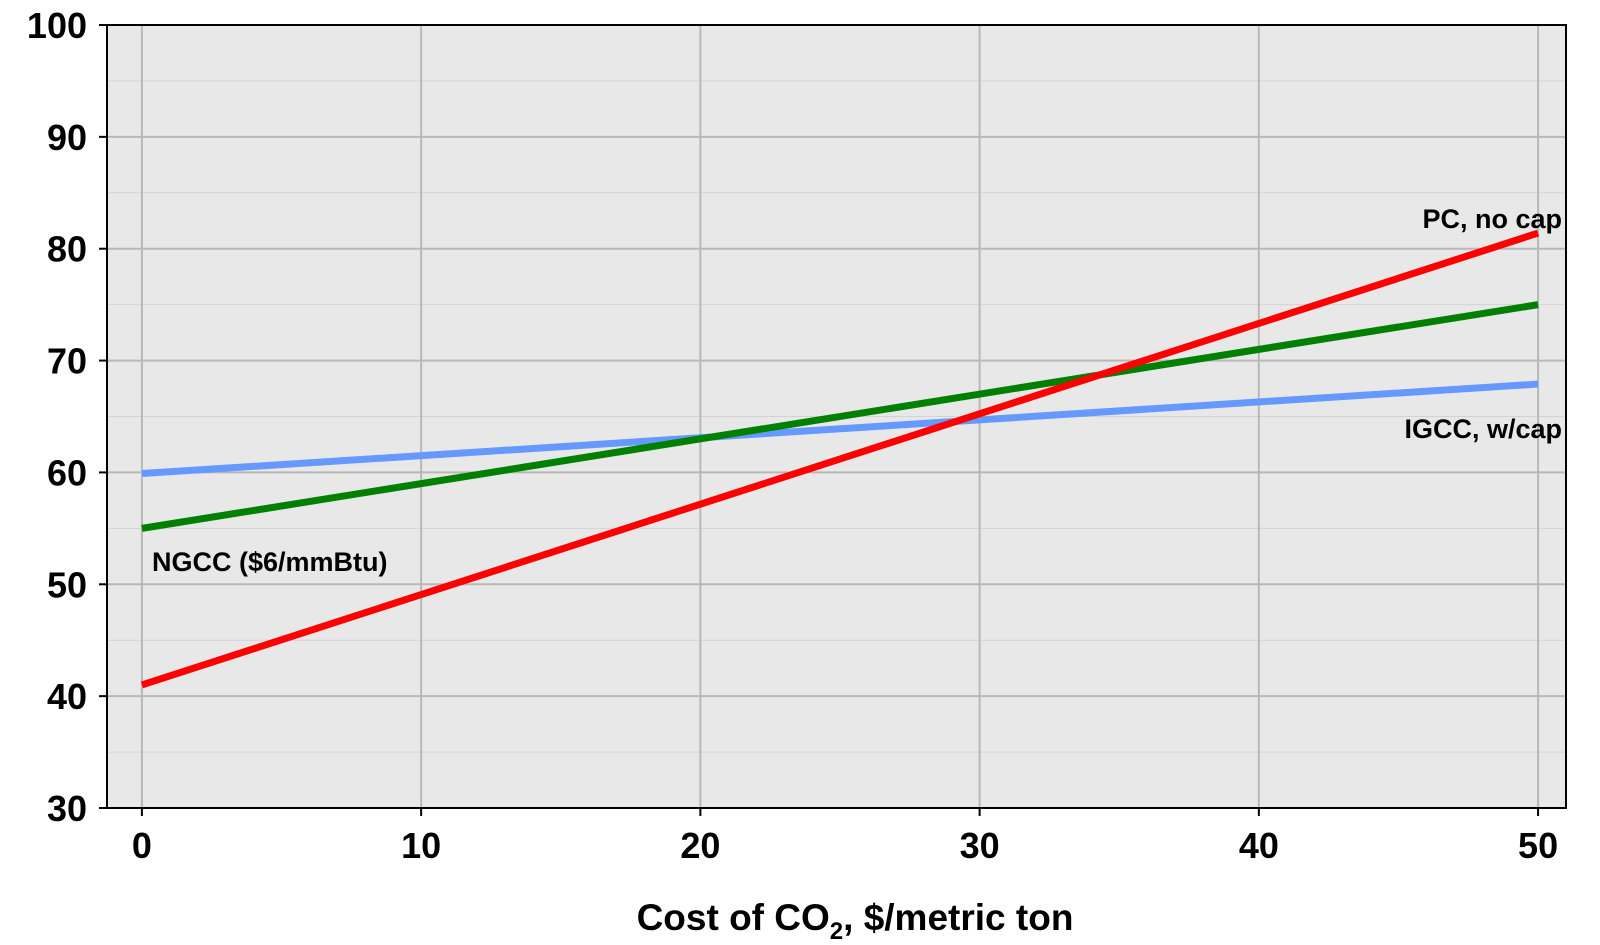 Image resolution: width=1600 pixels, height=945 pixels. What do you see at coordinates (958, 917) in the screenshot?
I see `x-axis-title-suffix: , $/metric ton` at bounding box center [958, 917].